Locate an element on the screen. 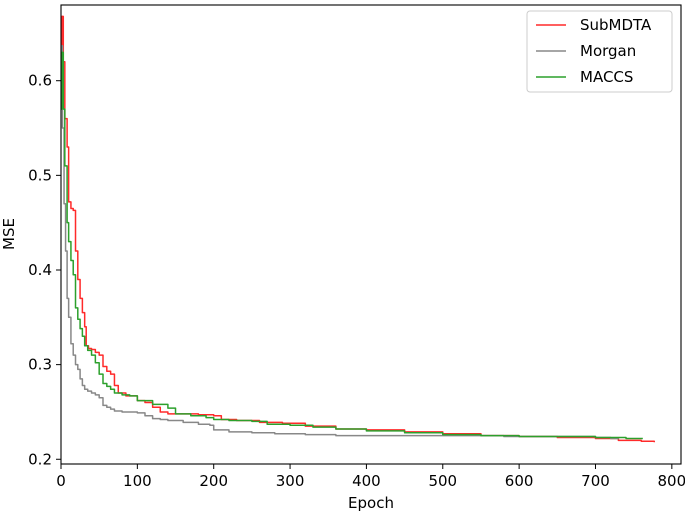  y-tick-label: 0.2 is located at coordinates (40, 459).